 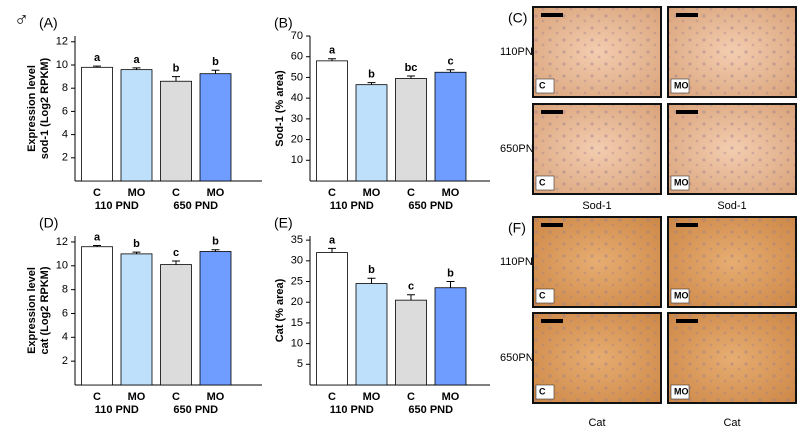 What do you see at coordinates (450, 62) in the screenshot?
I see `significance-letter: c` at bounding box center [450, 62].